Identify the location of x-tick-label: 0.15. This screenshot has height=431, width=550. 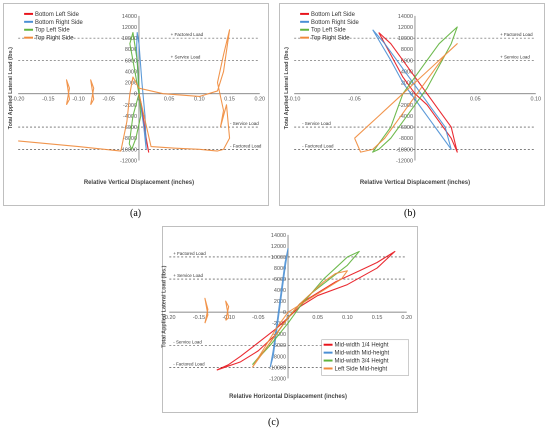
(229, 100).